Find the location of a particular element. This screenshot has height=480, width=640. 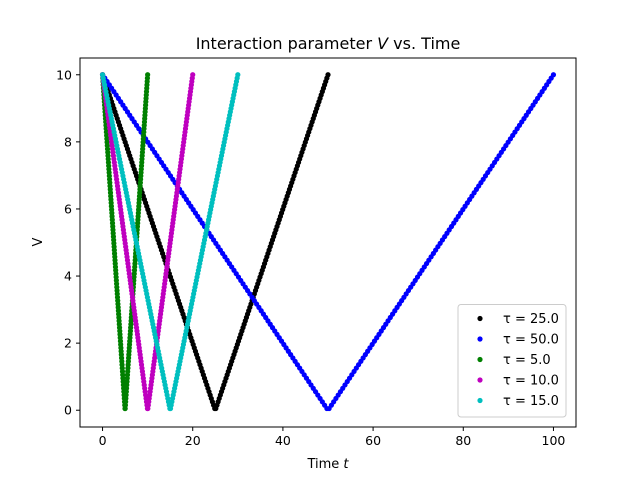

y-tick-label: 10 is located at coordinates (64, 74).